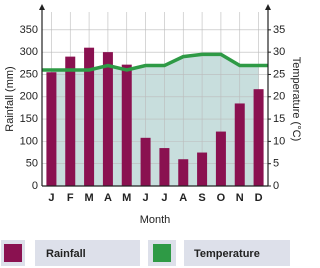 This screenshot has height=268, width=320. Describe the element at coordinates (221, 198) in the screenshot. I see `x-tick-label: O` at that location.